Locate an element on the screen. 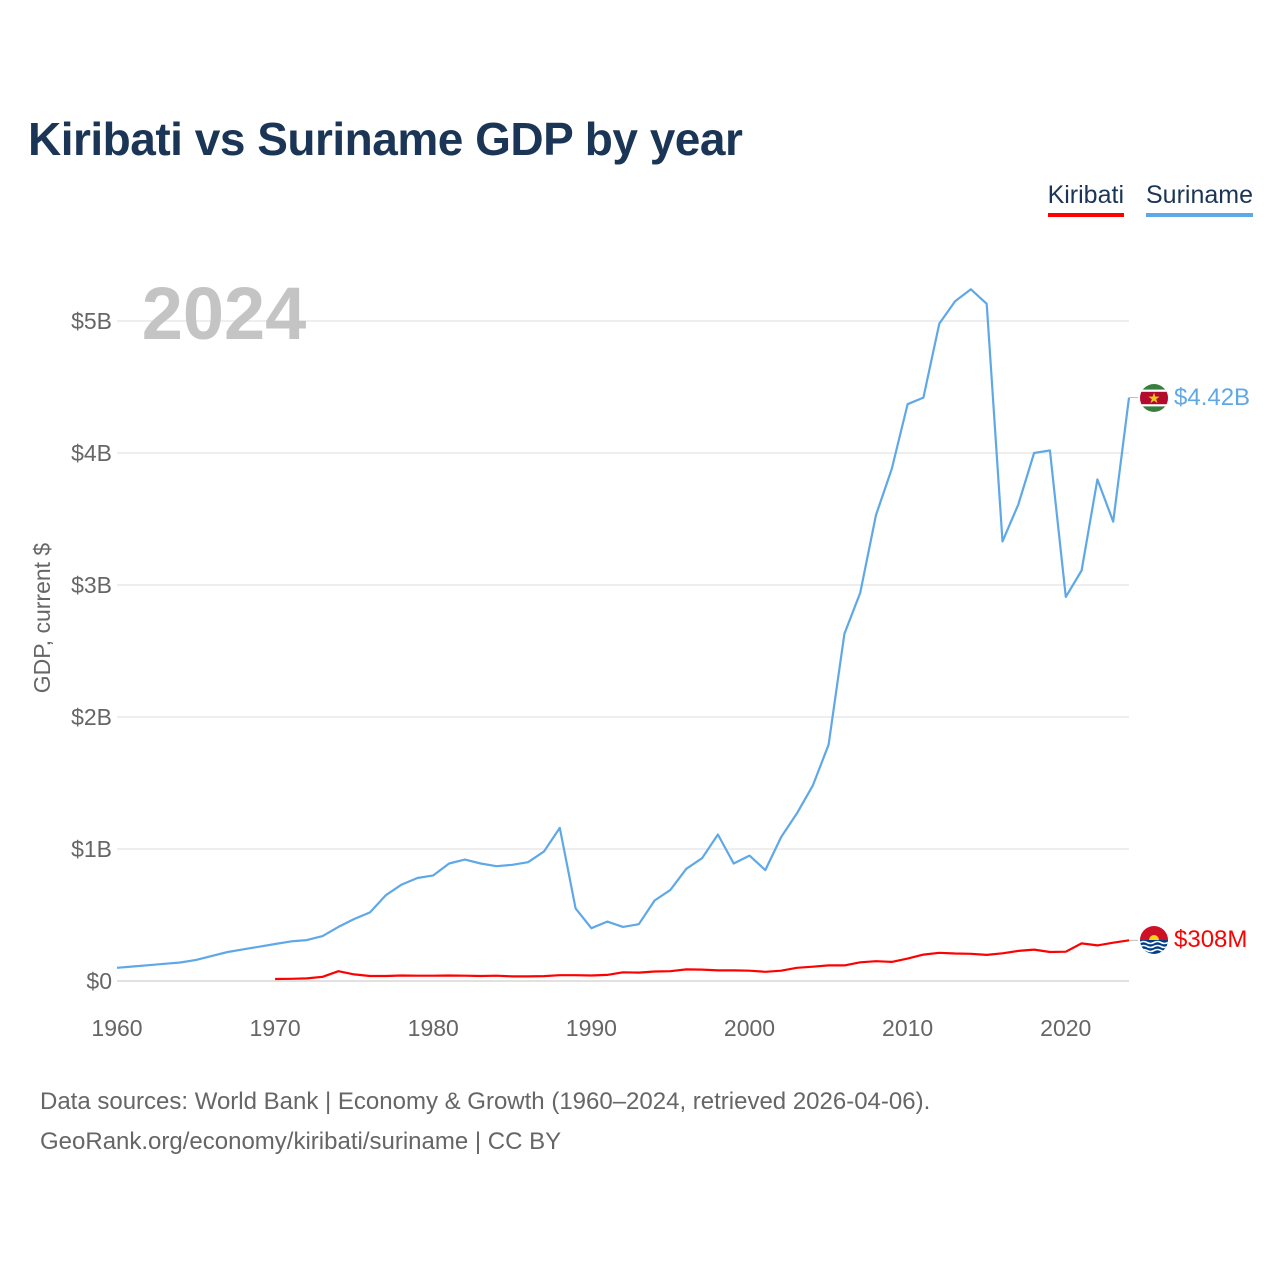  x-tick-label: 1970 is located at coordinates (275, 1028).